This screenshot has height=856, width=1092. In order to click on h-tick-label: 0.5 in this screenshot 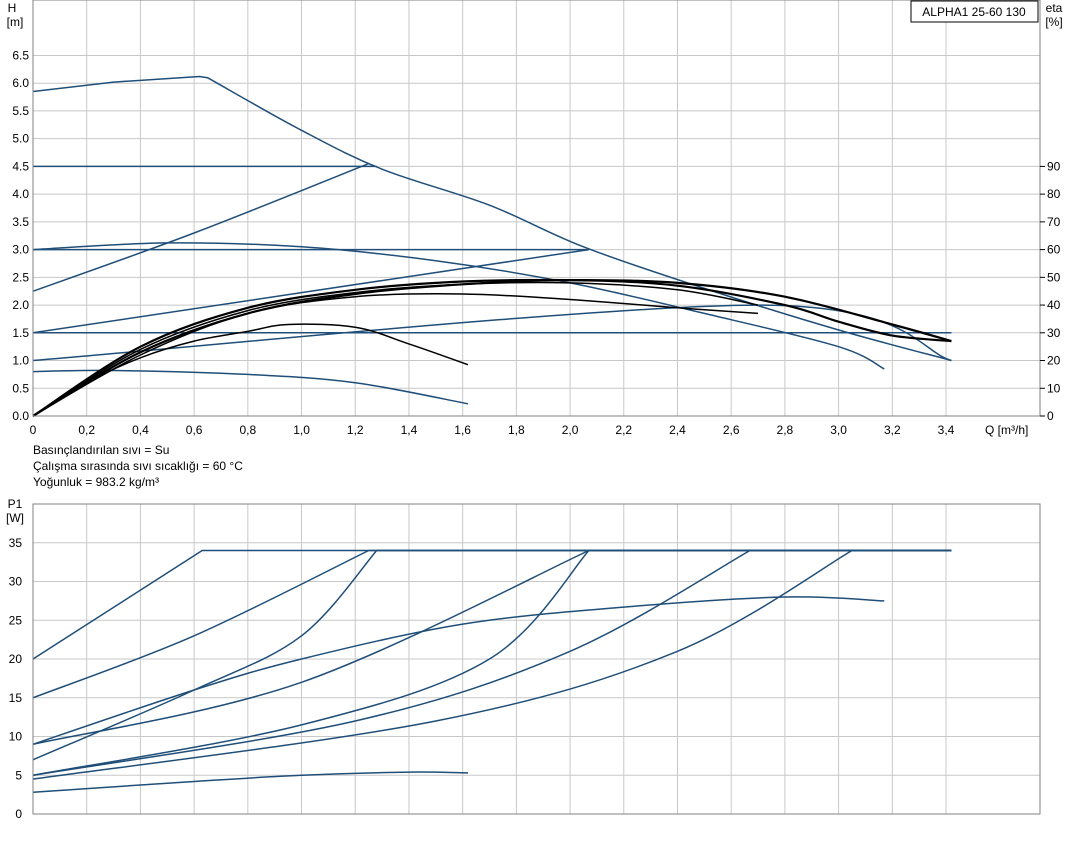, I will do `click(20, 388)`.